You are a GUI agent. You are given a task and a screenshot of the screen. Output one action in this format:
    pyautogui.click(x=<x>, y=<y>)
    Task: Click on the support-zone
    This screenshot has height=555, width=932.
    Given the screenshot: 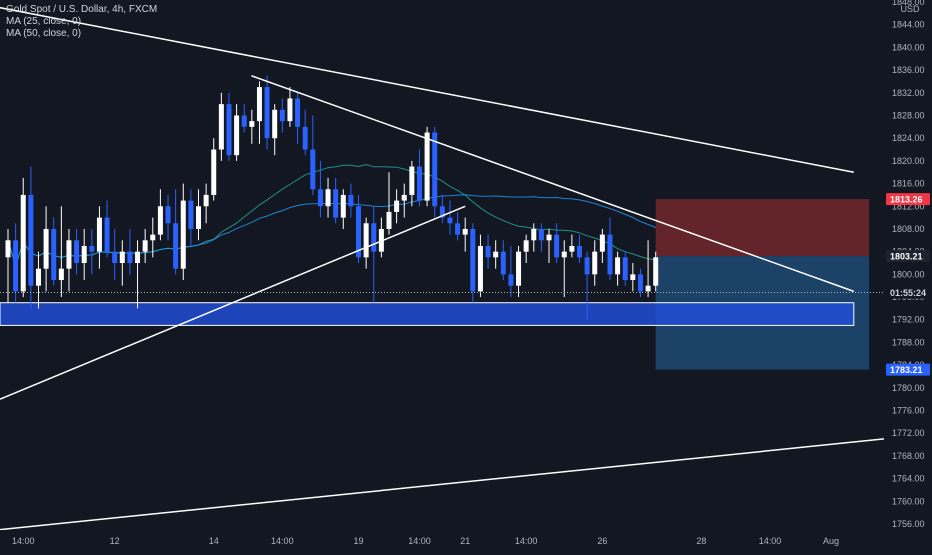 What is the action you would take?
    pyautogui.click(x=427, y=314)
    